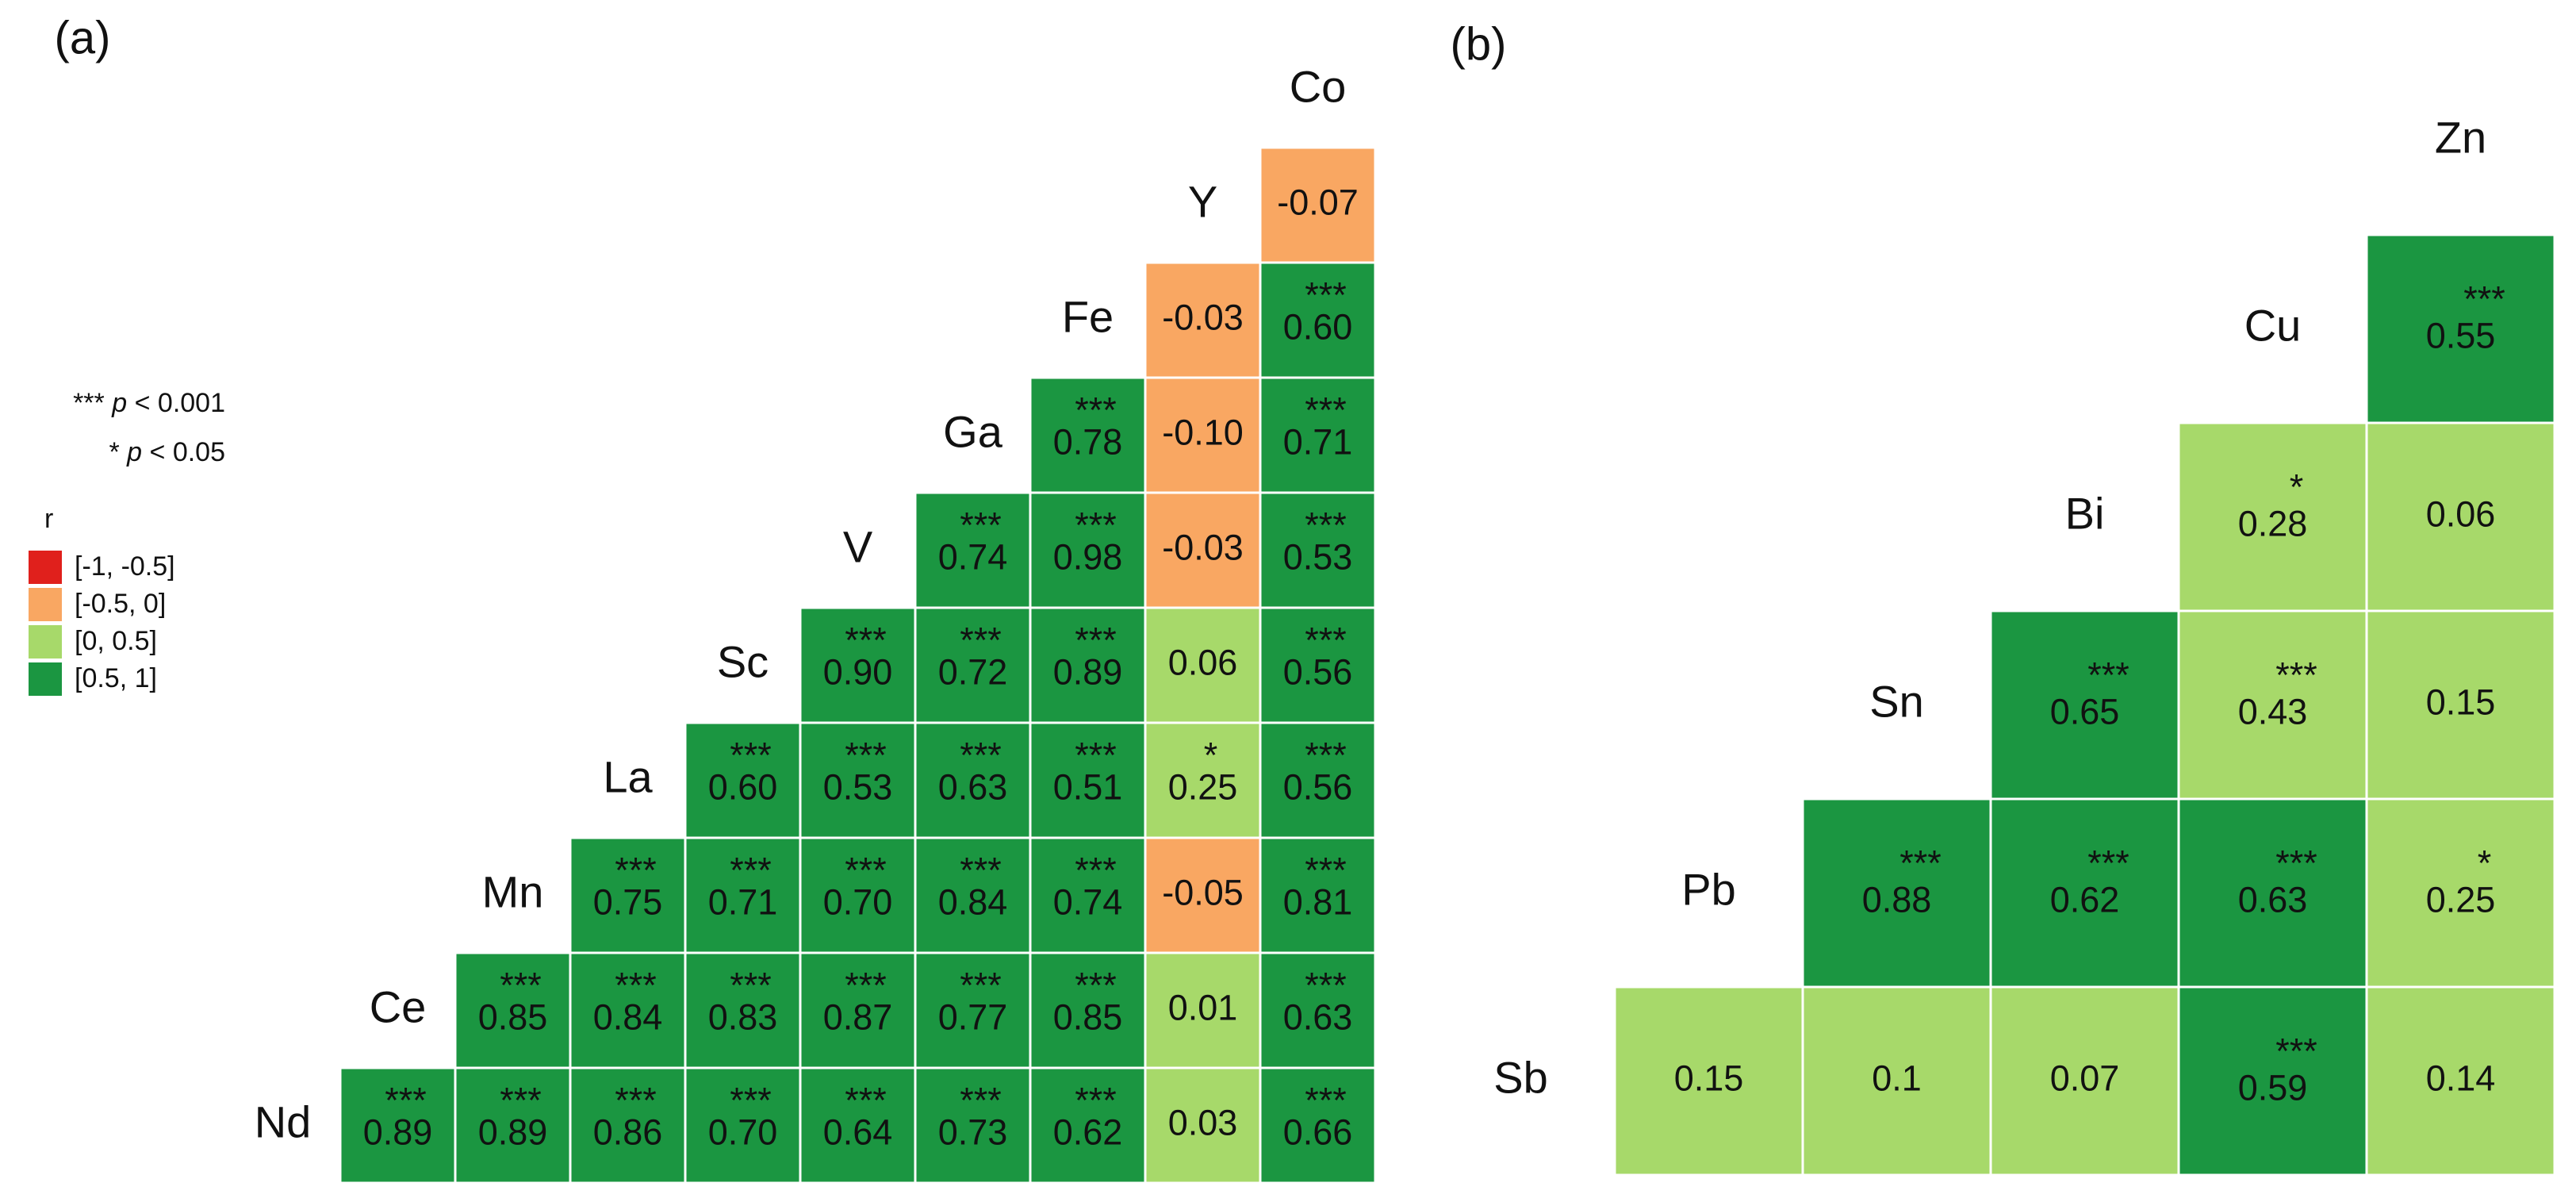  Describe the element at coordinates (89, 403) in the screenshot. I see `stars: ***` at that location.